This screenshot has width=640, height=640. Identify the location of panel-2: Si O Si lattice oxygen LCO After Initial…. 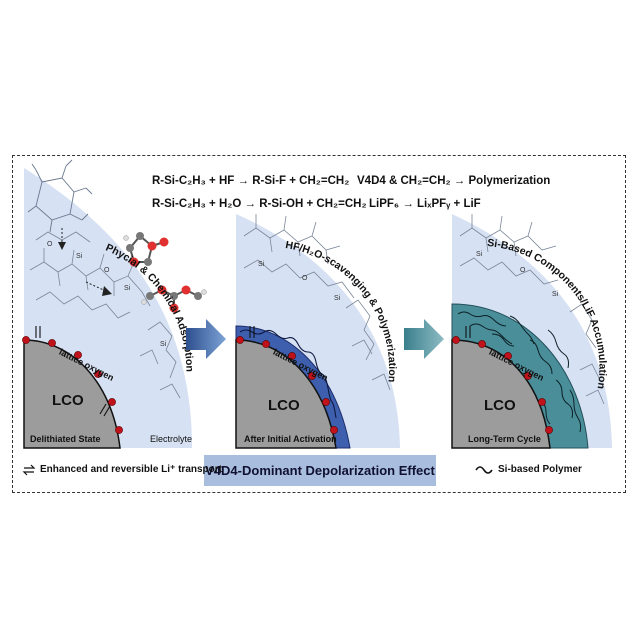
(317, 331).